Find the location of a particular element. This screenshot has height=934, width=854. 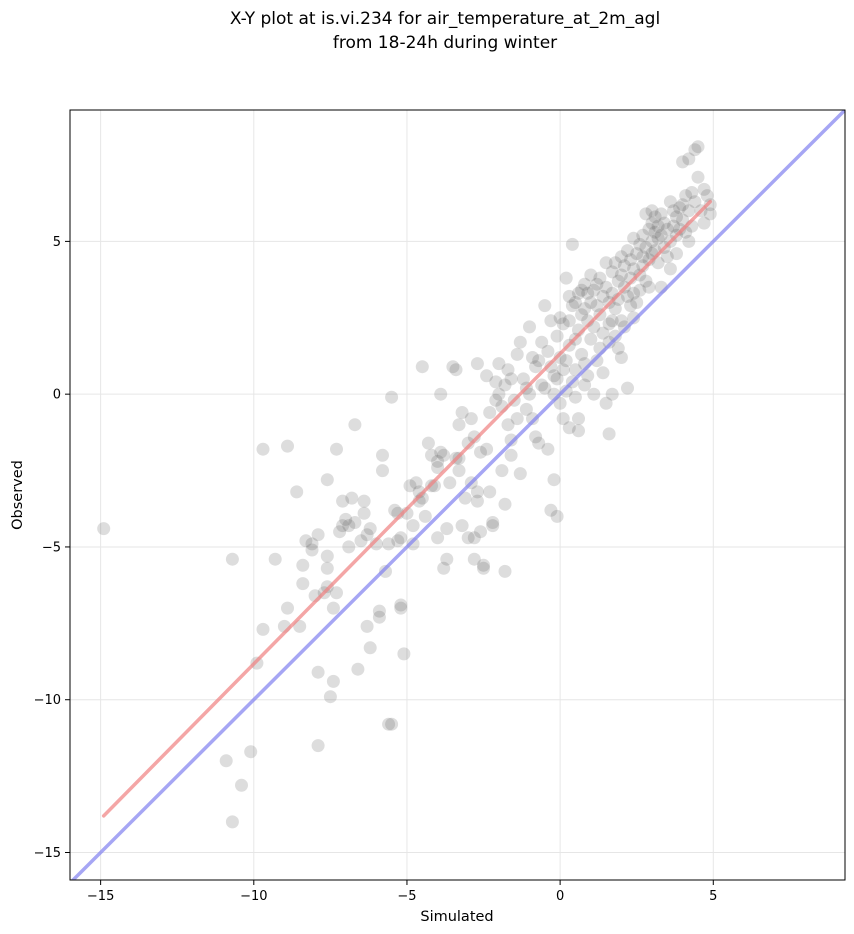

x-tick-label-3: 0 is located at coordinates (560, 896).